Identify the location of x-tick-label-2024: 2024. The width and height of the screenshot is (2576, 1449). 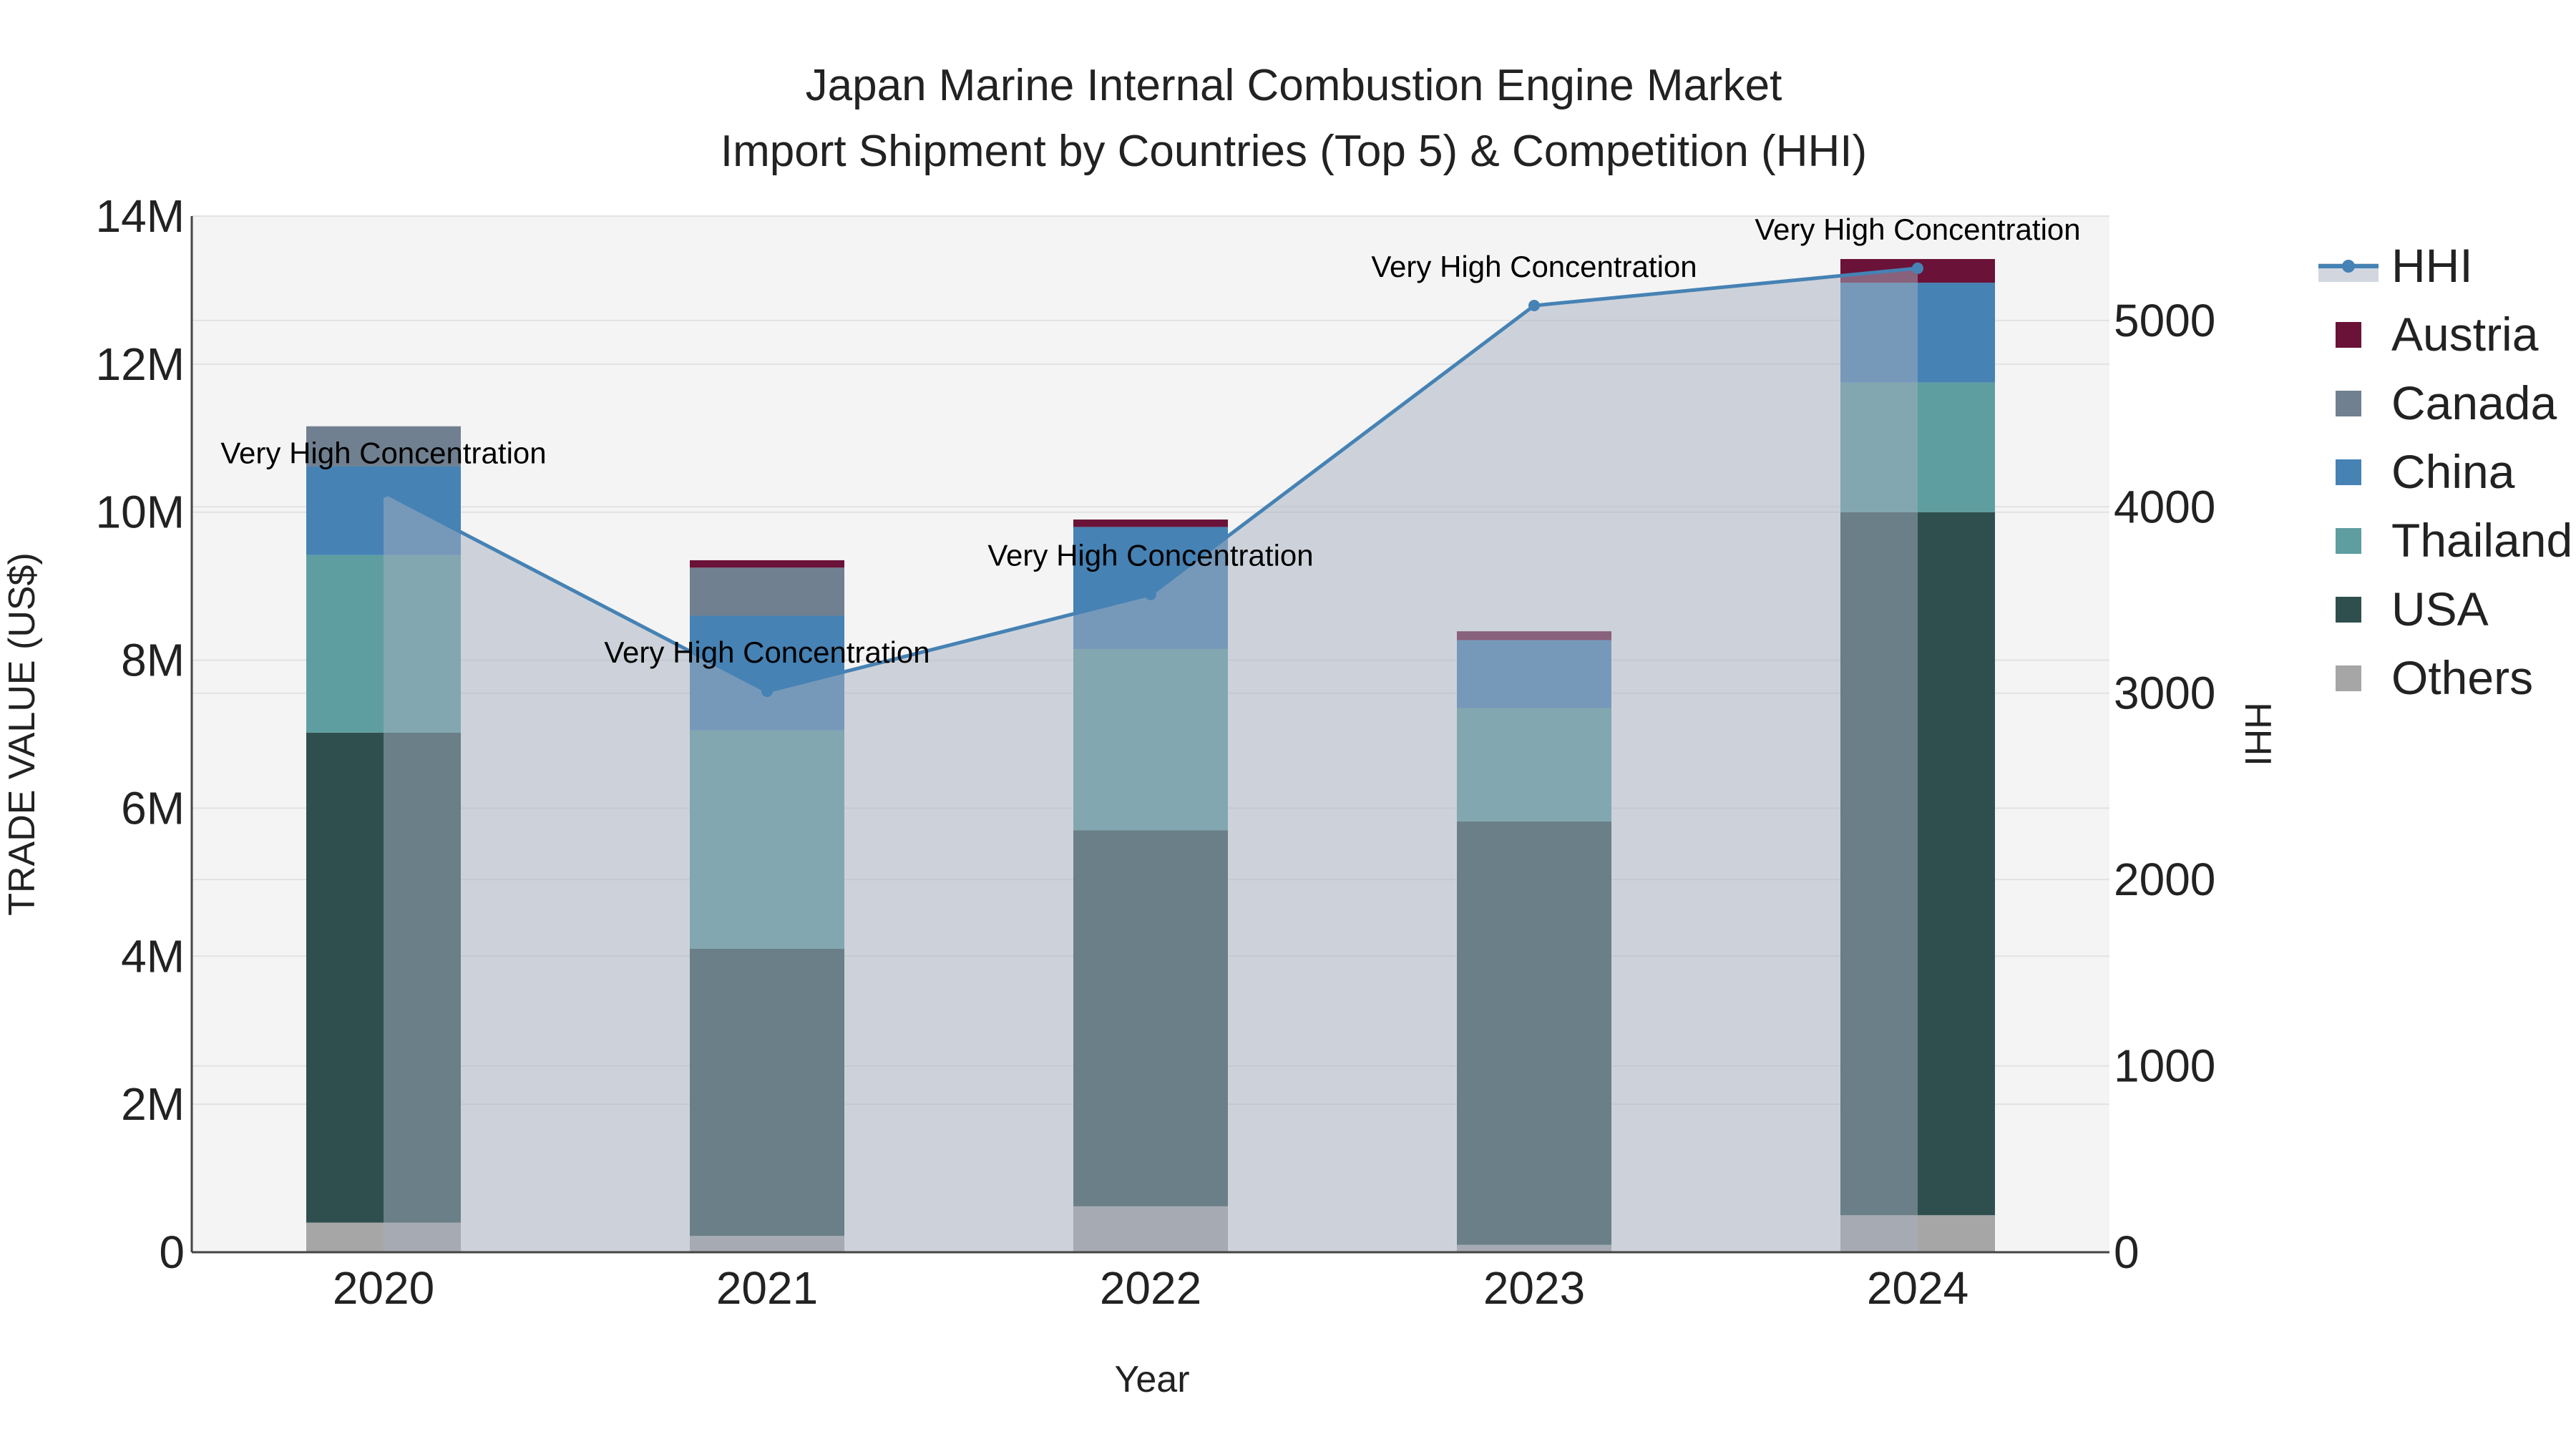
(1917, 1288).